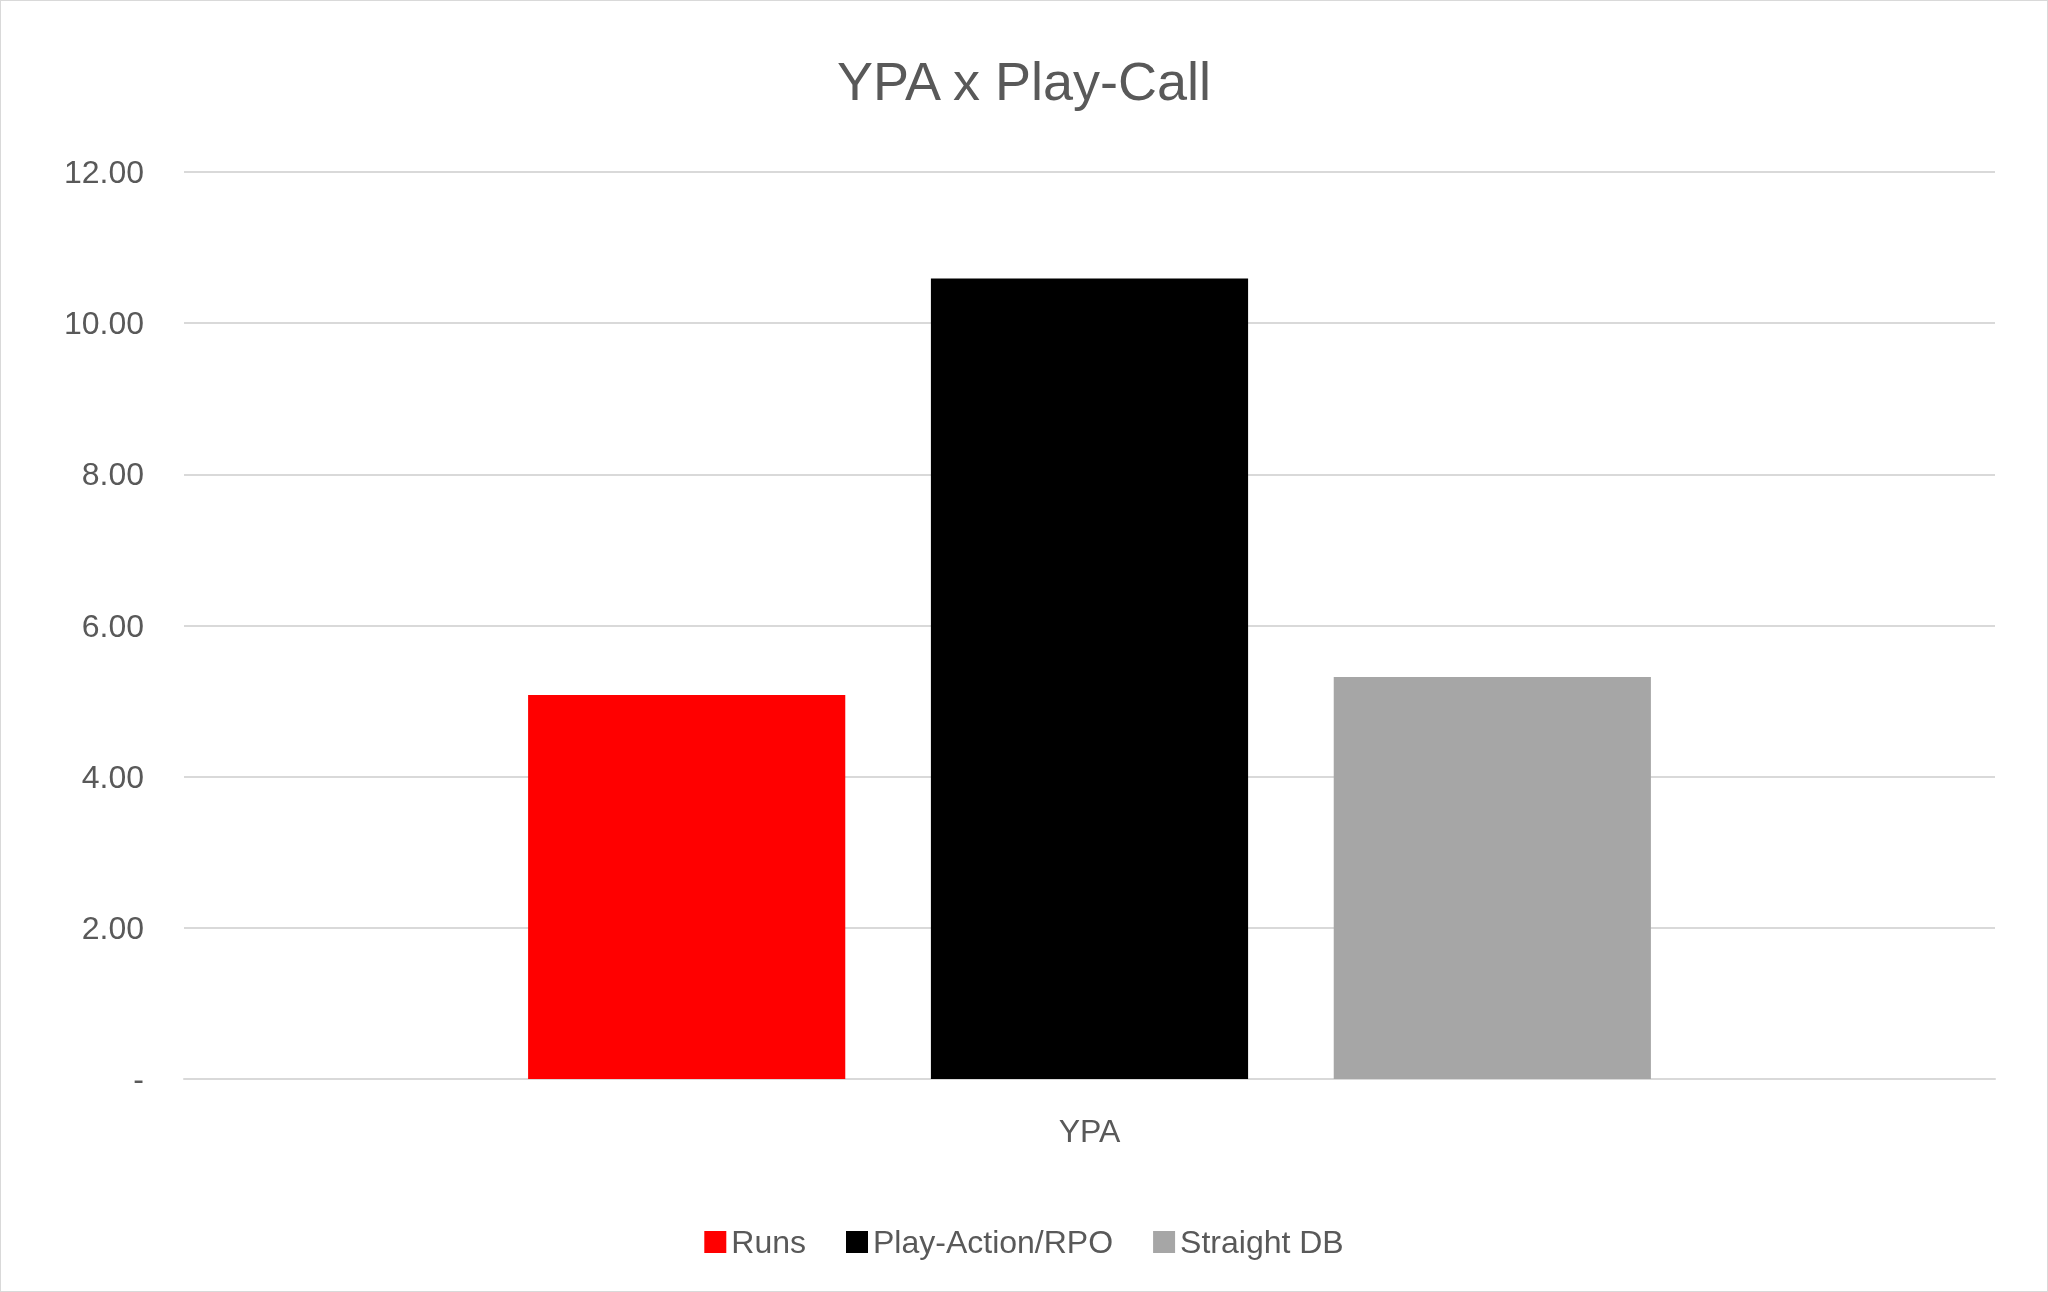  I want to click on chart-title: YPA x Play-Call, so click(1024, 81).